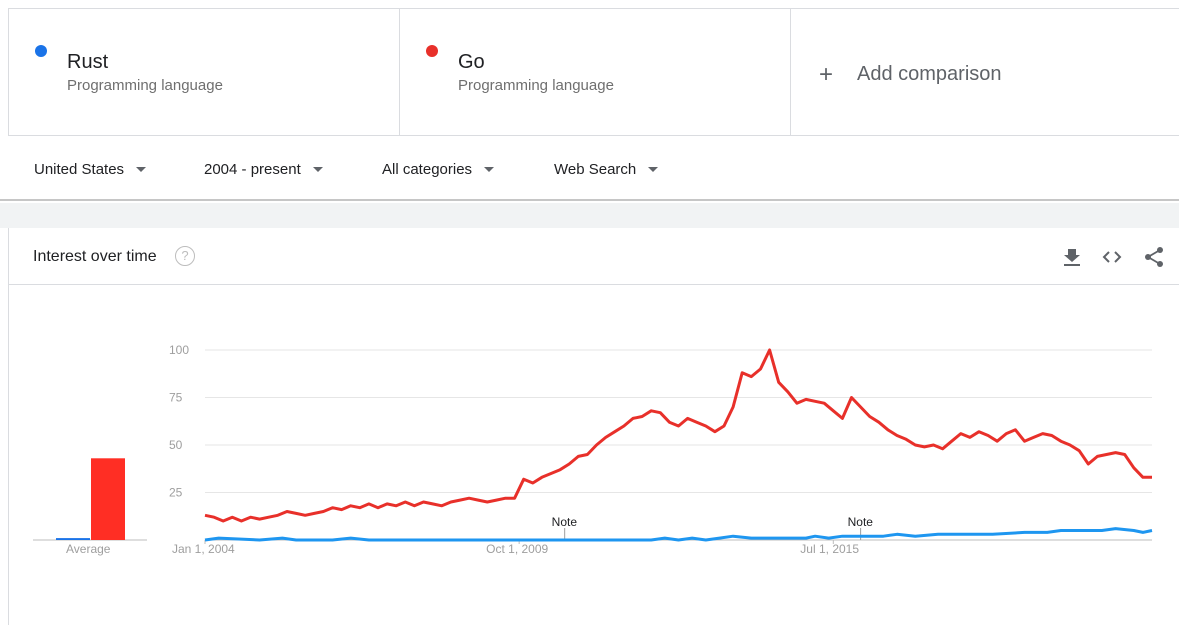 Image resolution: width=1179 pixels, height=625 pixels. What do you see at coordinates (95, 256) in the screenshot?
I see `chart-title: Interest over time` at bounding box center [95, 256].